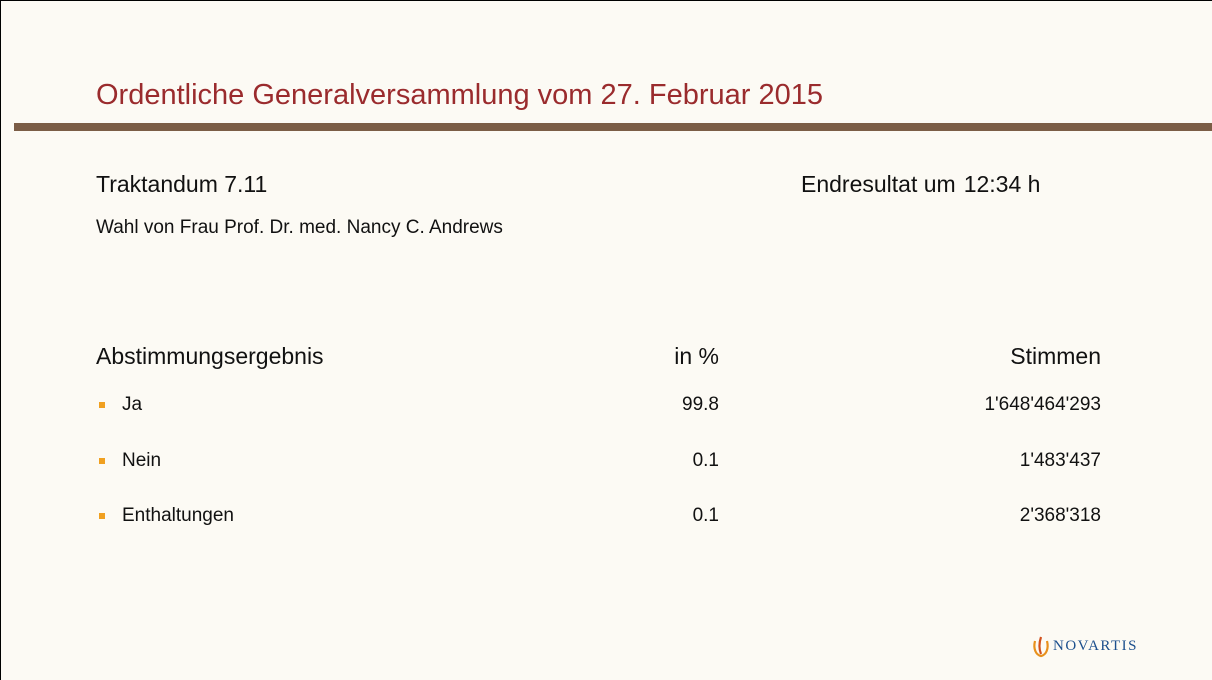 The image size is (1212, 680). I want to click on row-label: Ja, so click(132, 404).